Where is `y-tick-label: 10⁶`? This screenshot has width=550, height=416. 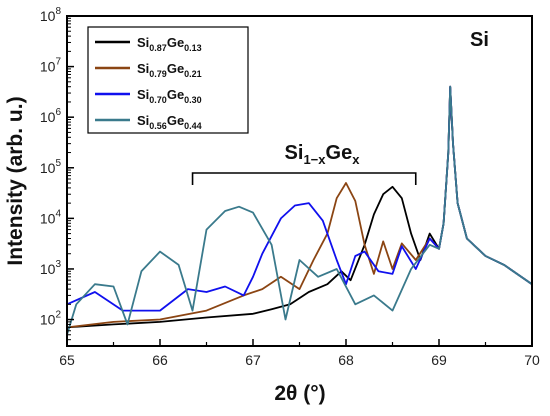
y-tick-label: 10⁶ is located at coordinates (51, 116).